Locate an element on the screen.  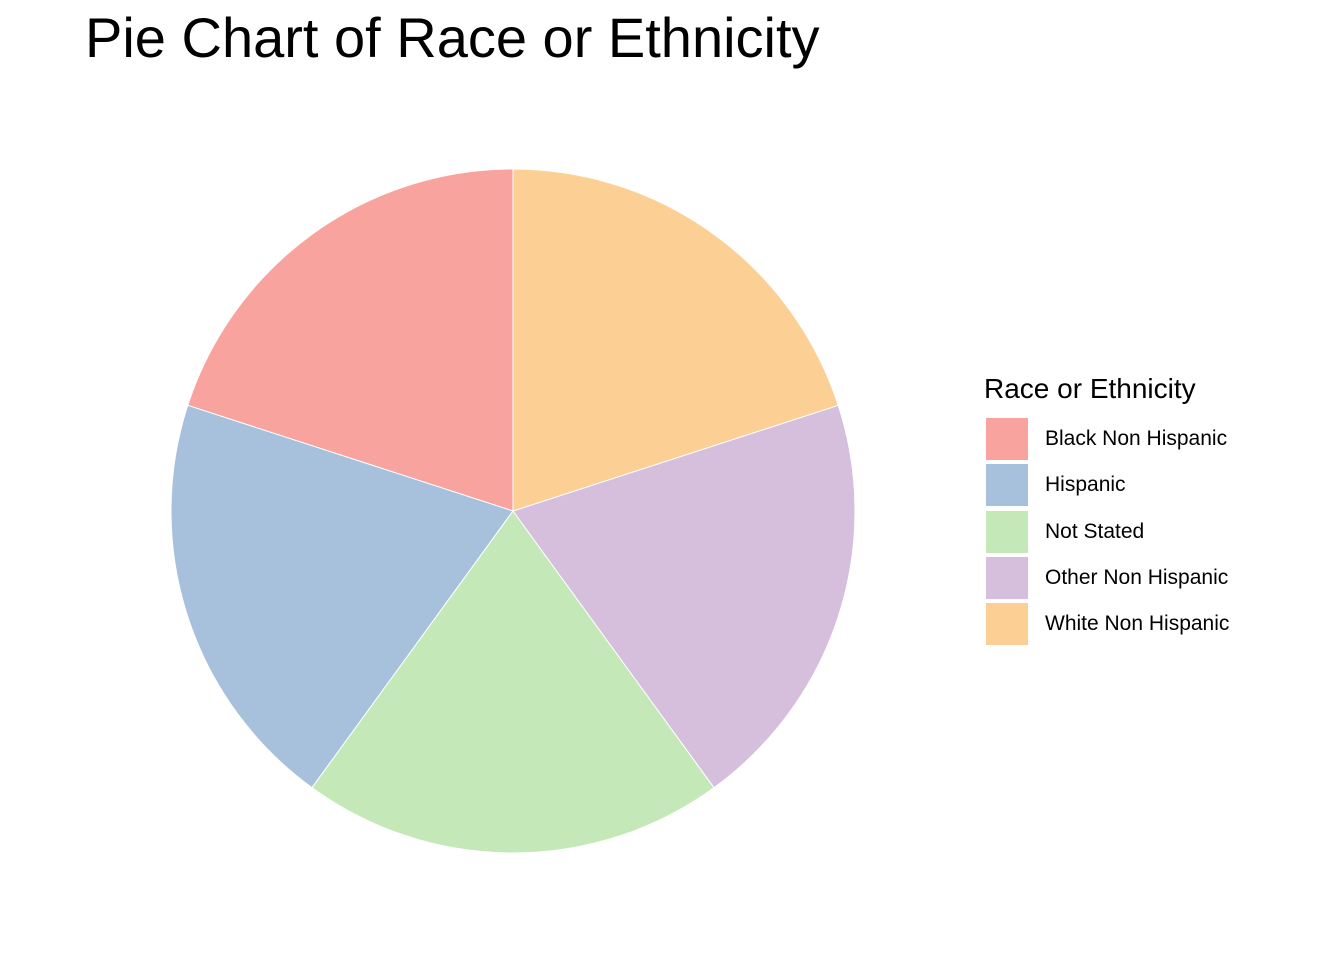
pie-slice-not-stated is located at coordinates (513, 682).